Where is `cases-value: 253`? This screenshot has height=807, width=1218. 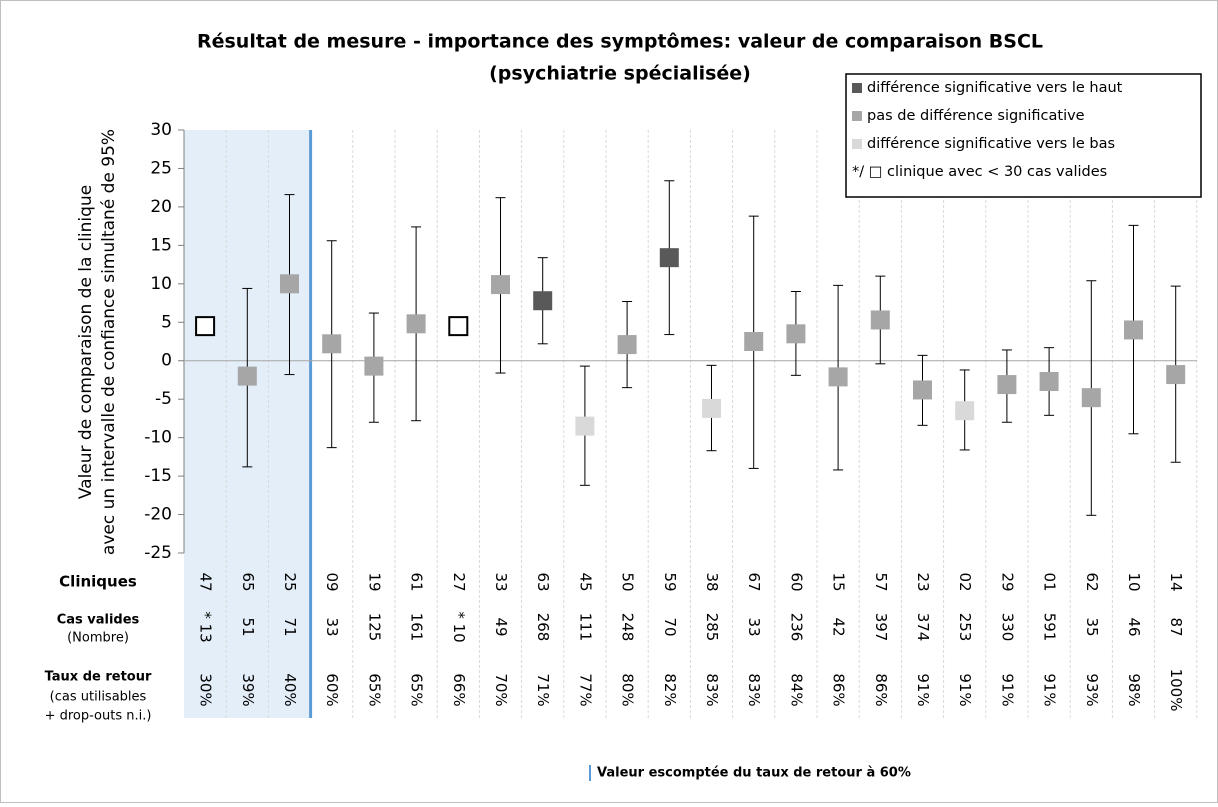
cases-value: 253 is located at coordinates (965, 627).